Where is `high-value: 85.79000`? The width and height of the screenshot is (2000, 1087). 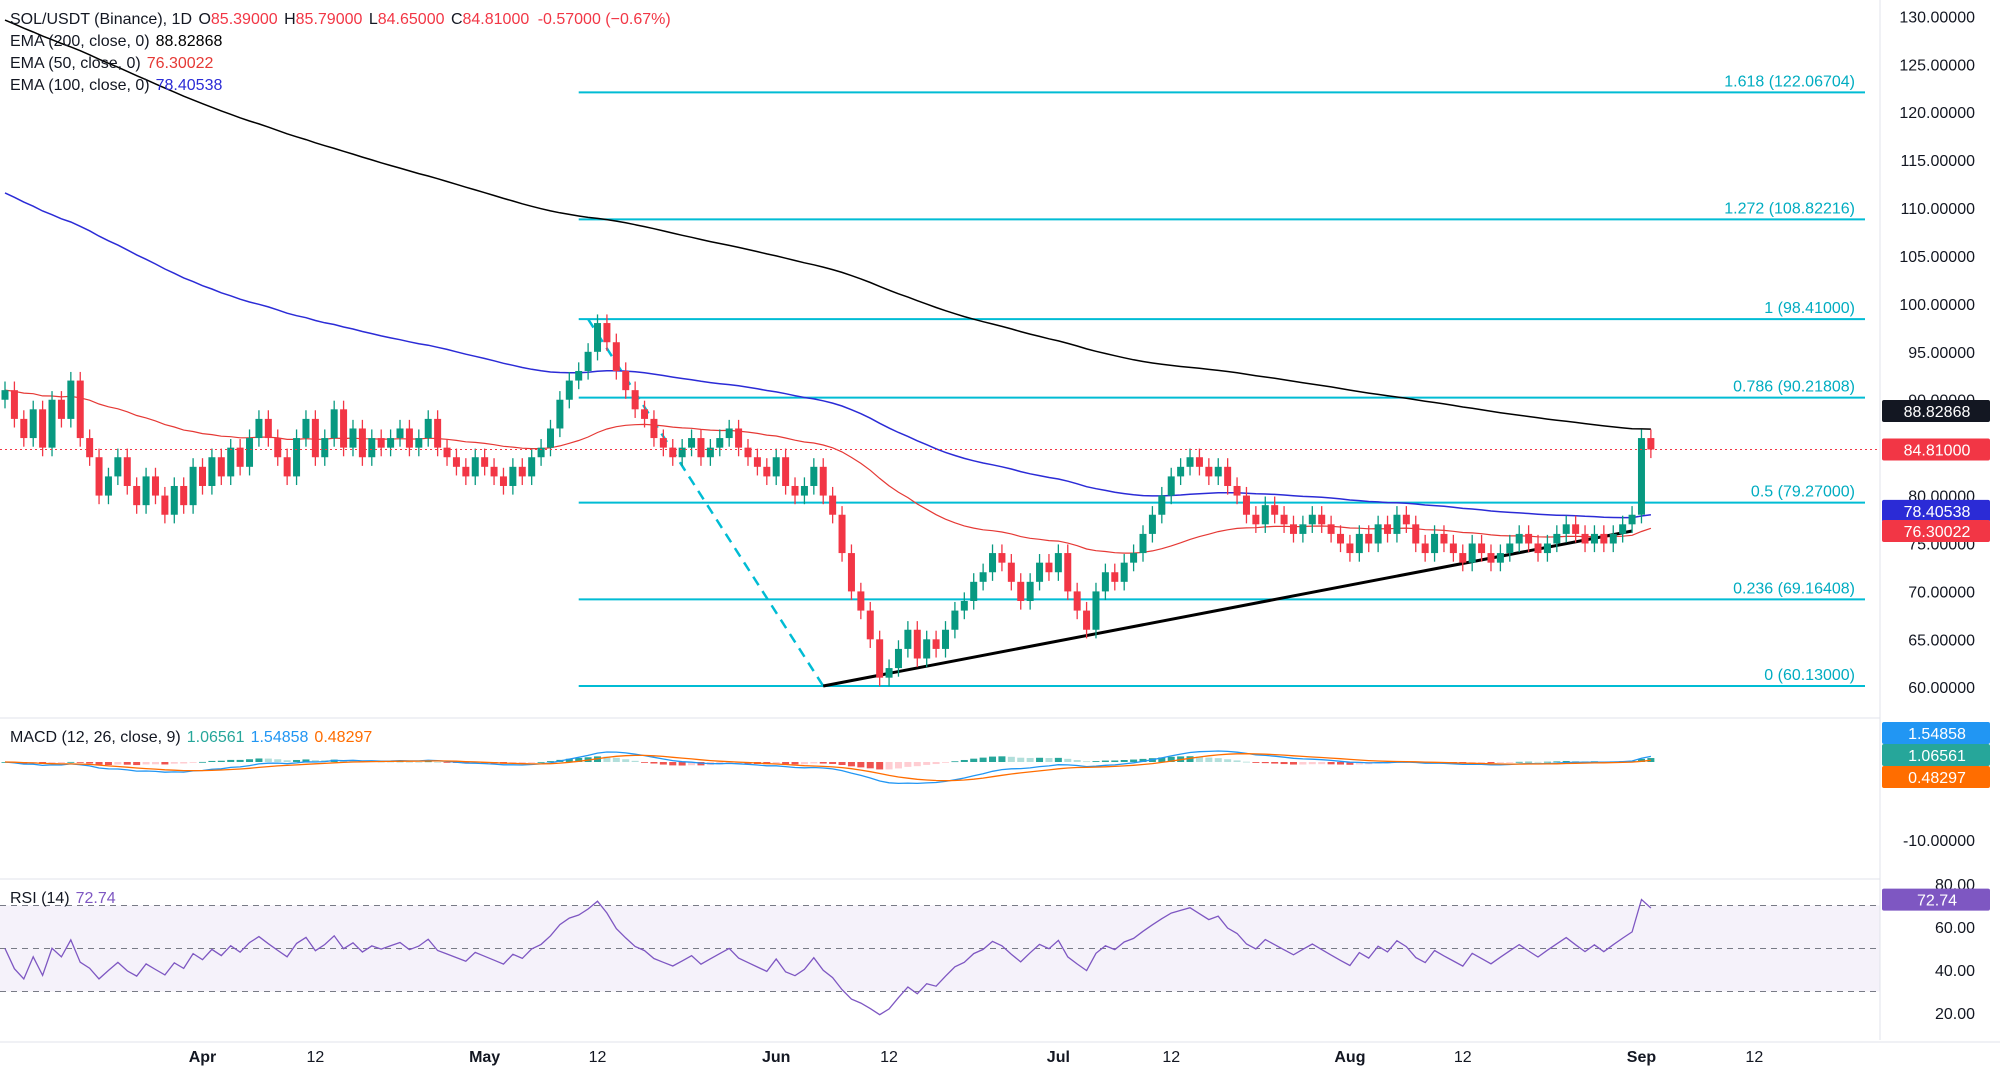 high-value: 85.79000 is located at coordinates (329, 19).